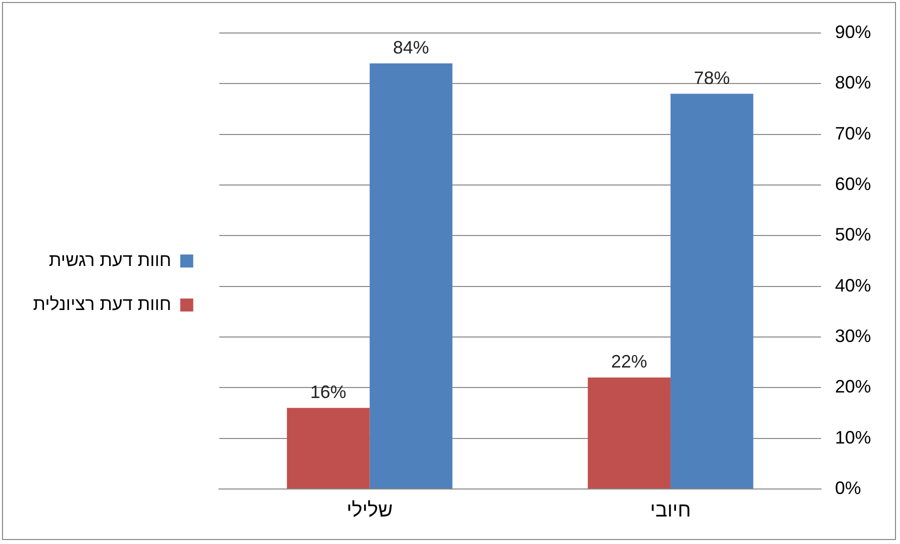 The image size is (900, 544). What do you see at coordinates (102, 304) in the screenshot?
I see `legend-label: חוות דעת רציונלית` at bounding box center [102, 304].